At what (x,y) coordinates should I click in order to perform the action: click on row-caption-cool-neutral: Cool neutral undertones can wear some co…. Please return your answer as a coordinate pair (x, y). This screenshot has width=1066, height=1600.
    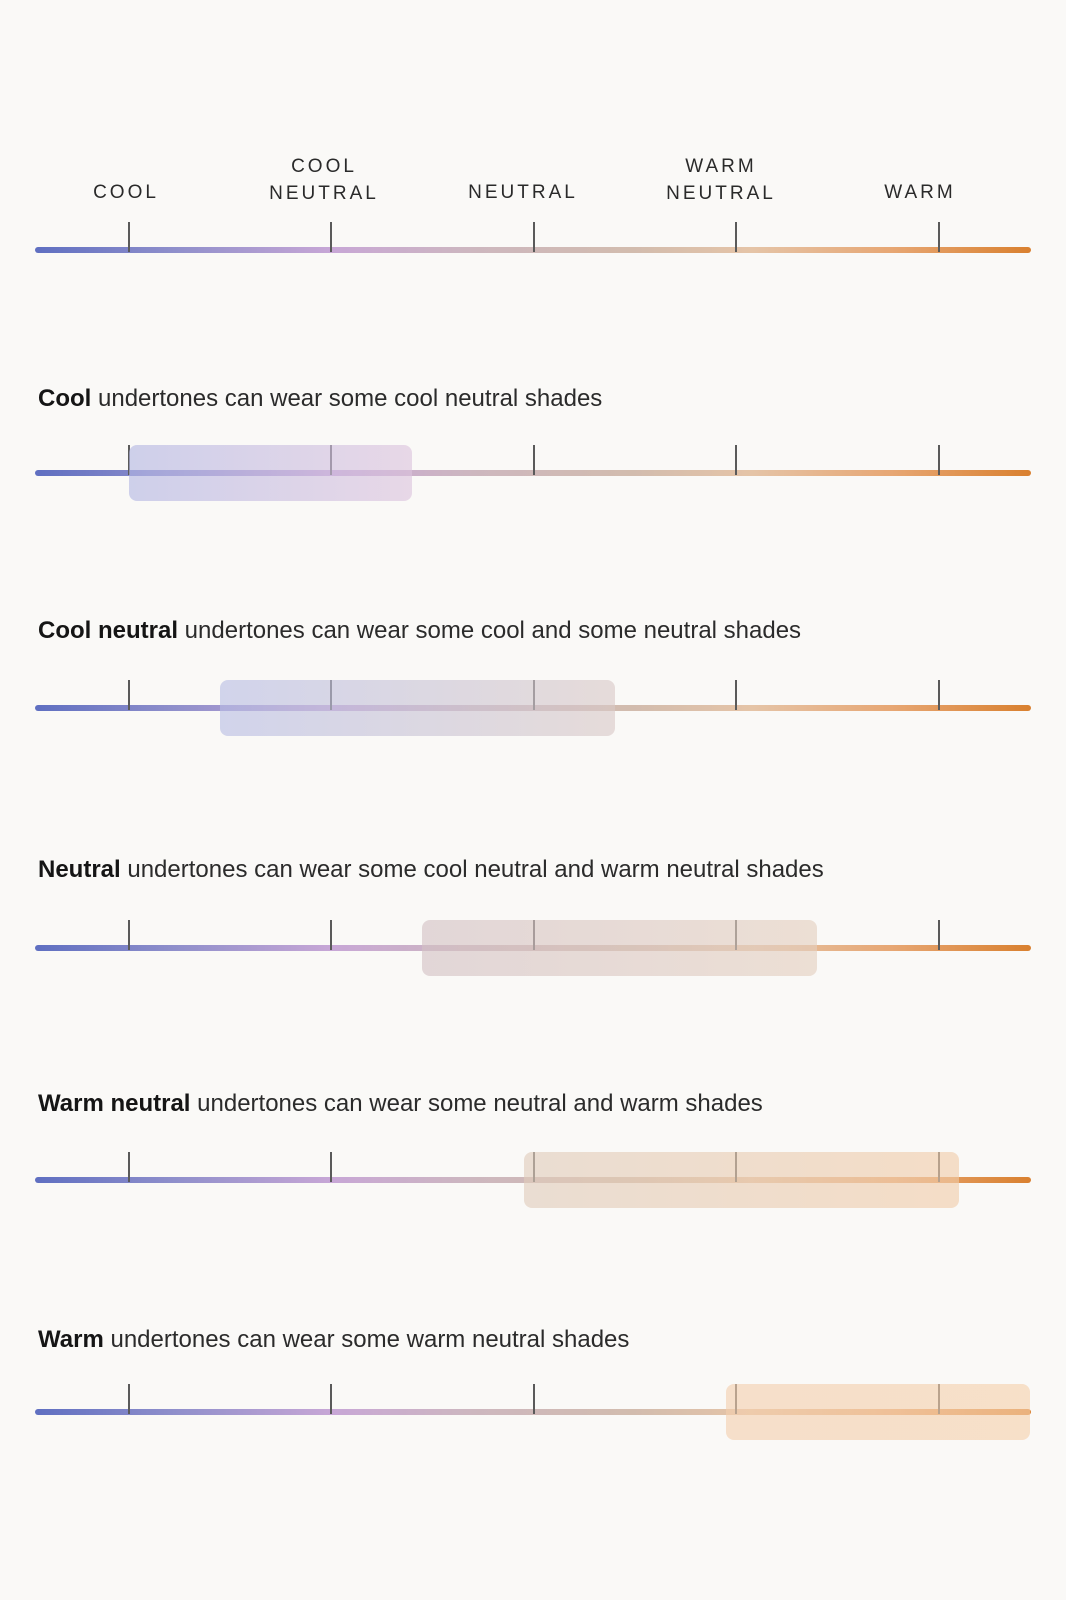
    Looking at the image, I should click on (419, 631).